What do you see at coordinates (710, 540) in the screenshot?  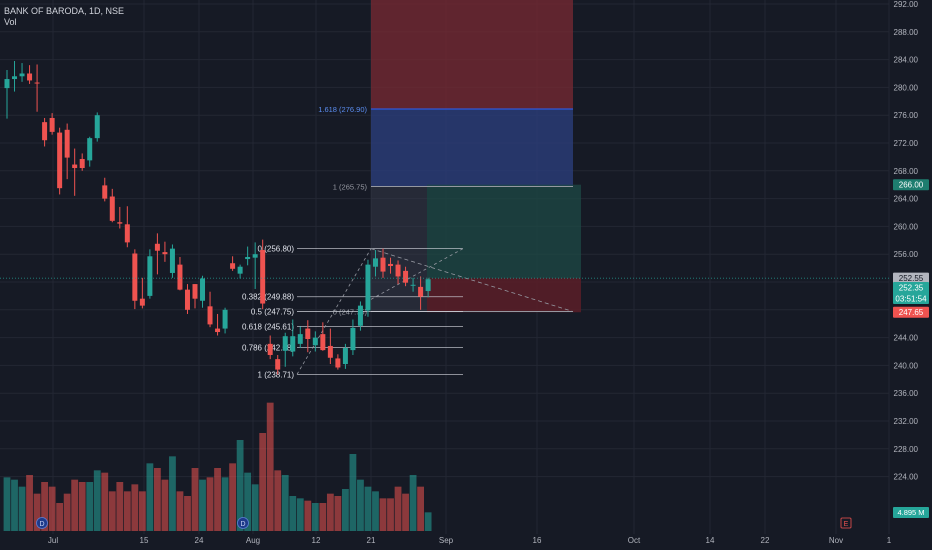 I see `time-tick-label: 14` at bounding box center [710, 540].